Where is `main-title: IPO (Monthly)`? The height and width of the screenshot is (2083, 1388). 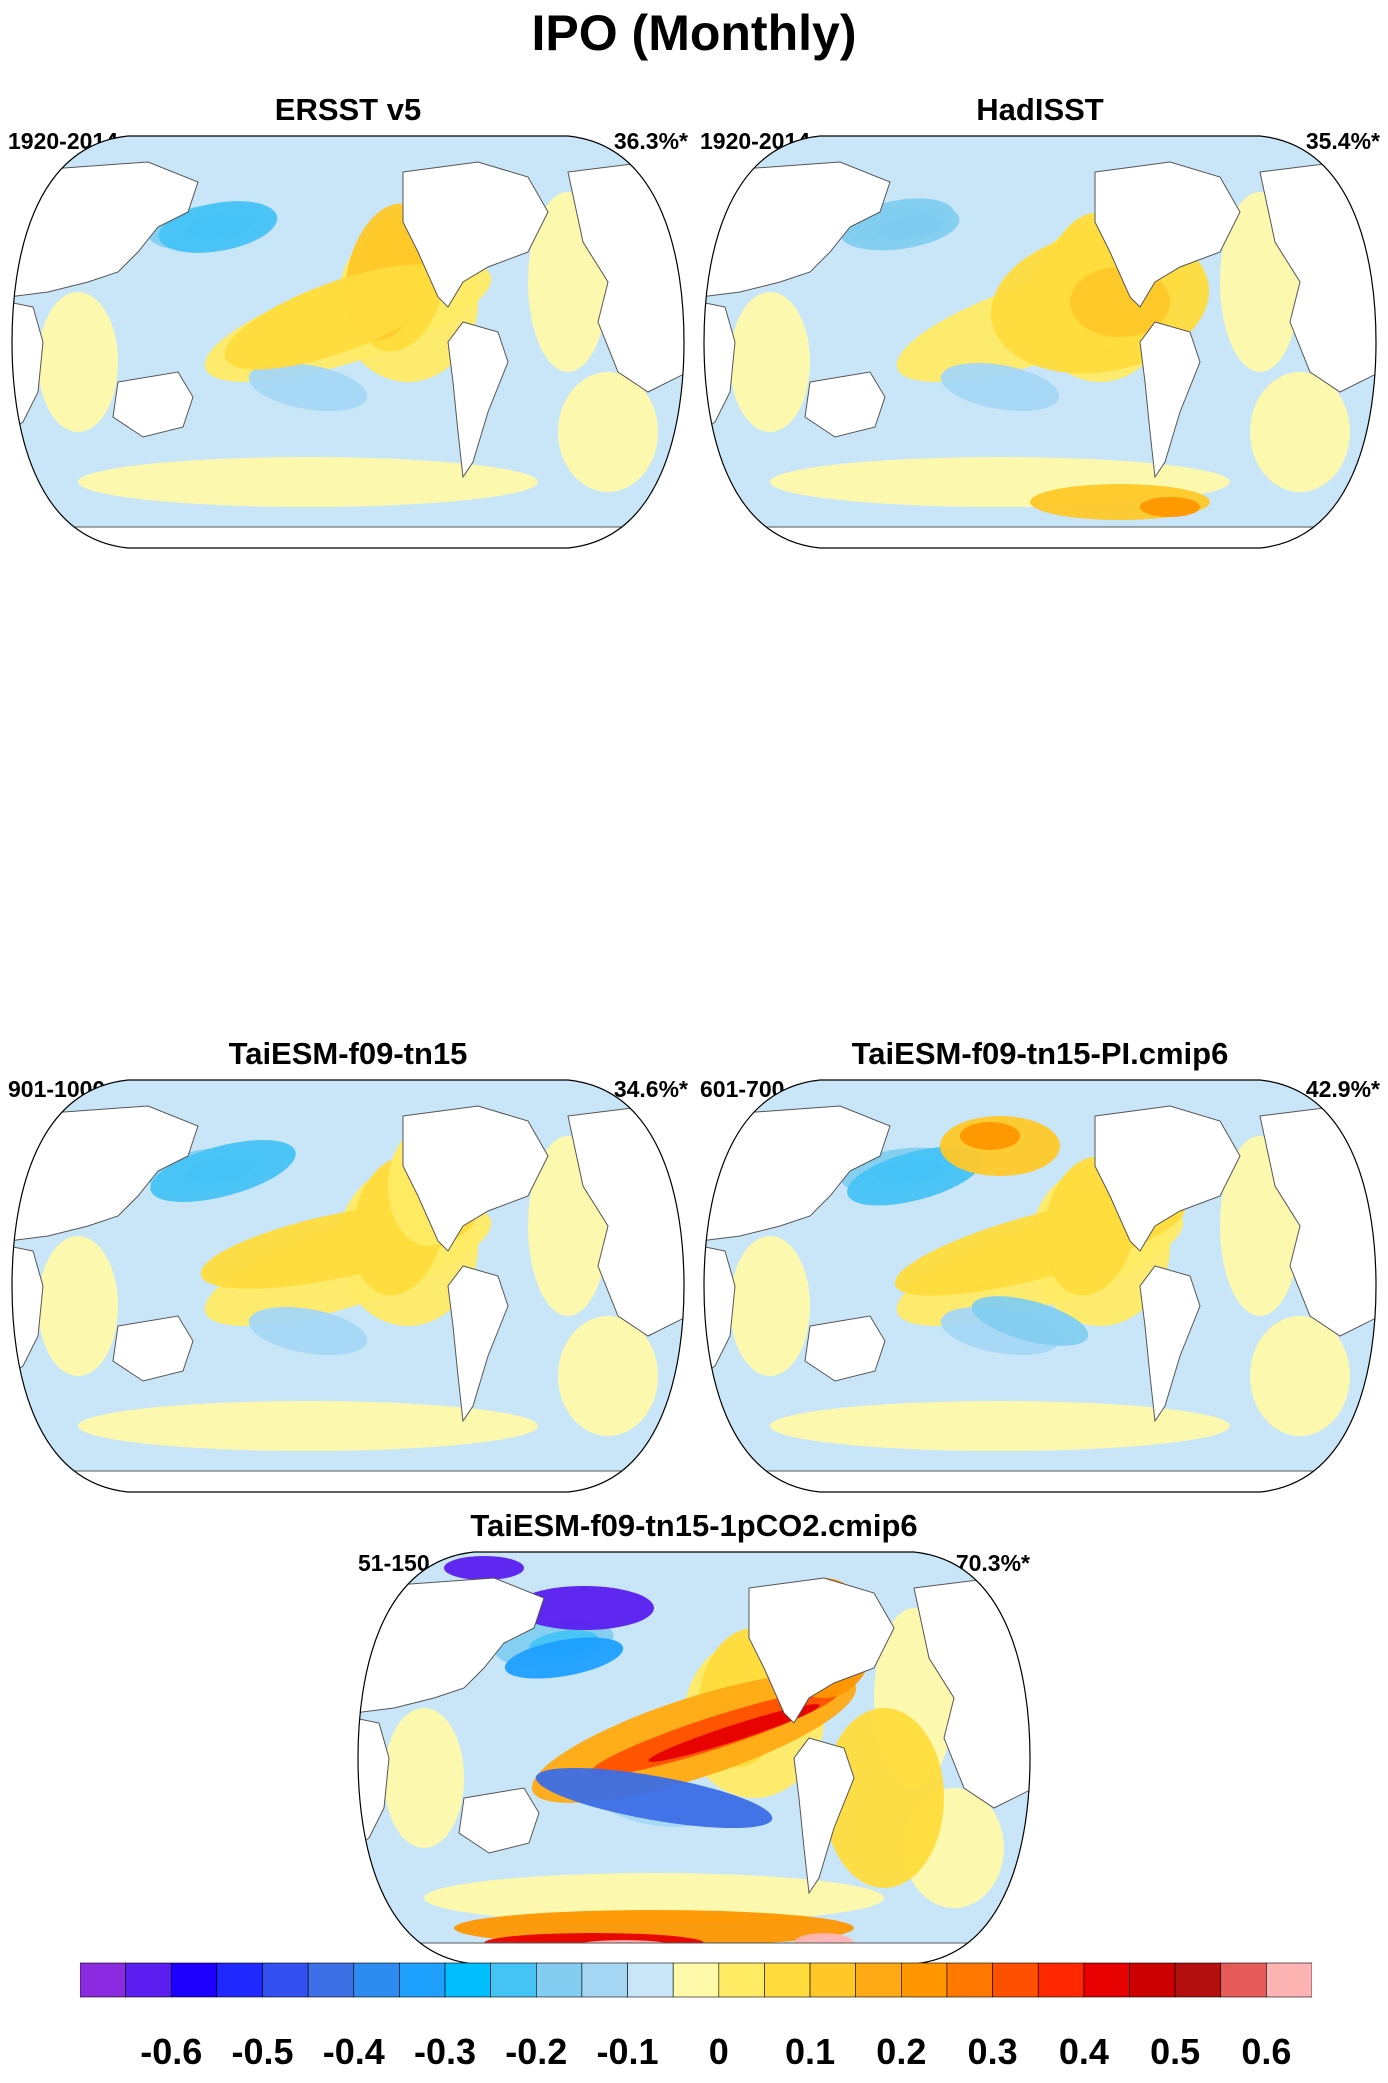
main-title: IPO (Monthly) is located at coordinates (694, 33).